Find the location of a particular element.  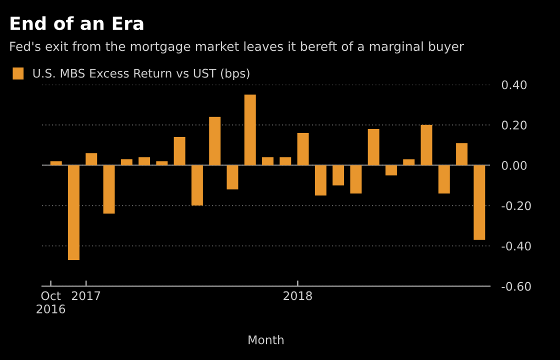

y-tick-label: 0.20 is located at coordinates (514, 125).